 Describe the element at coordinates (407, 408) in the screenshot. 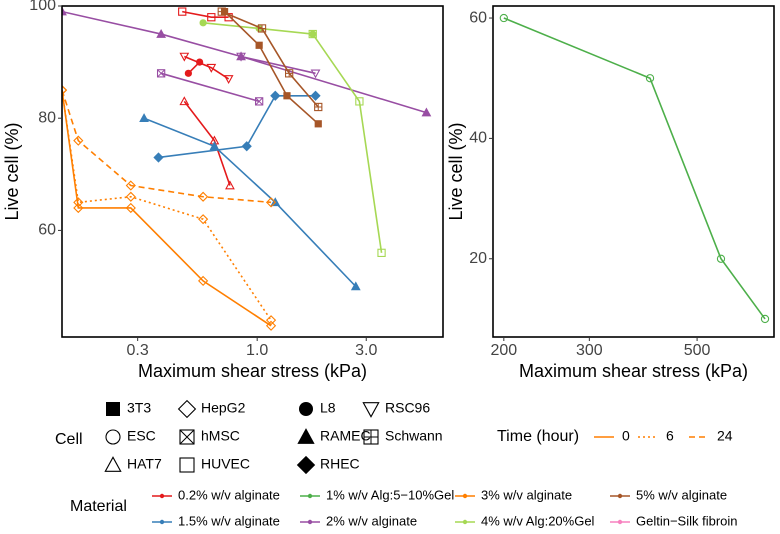

I see `legend-cell-label: RSC96` at that location.